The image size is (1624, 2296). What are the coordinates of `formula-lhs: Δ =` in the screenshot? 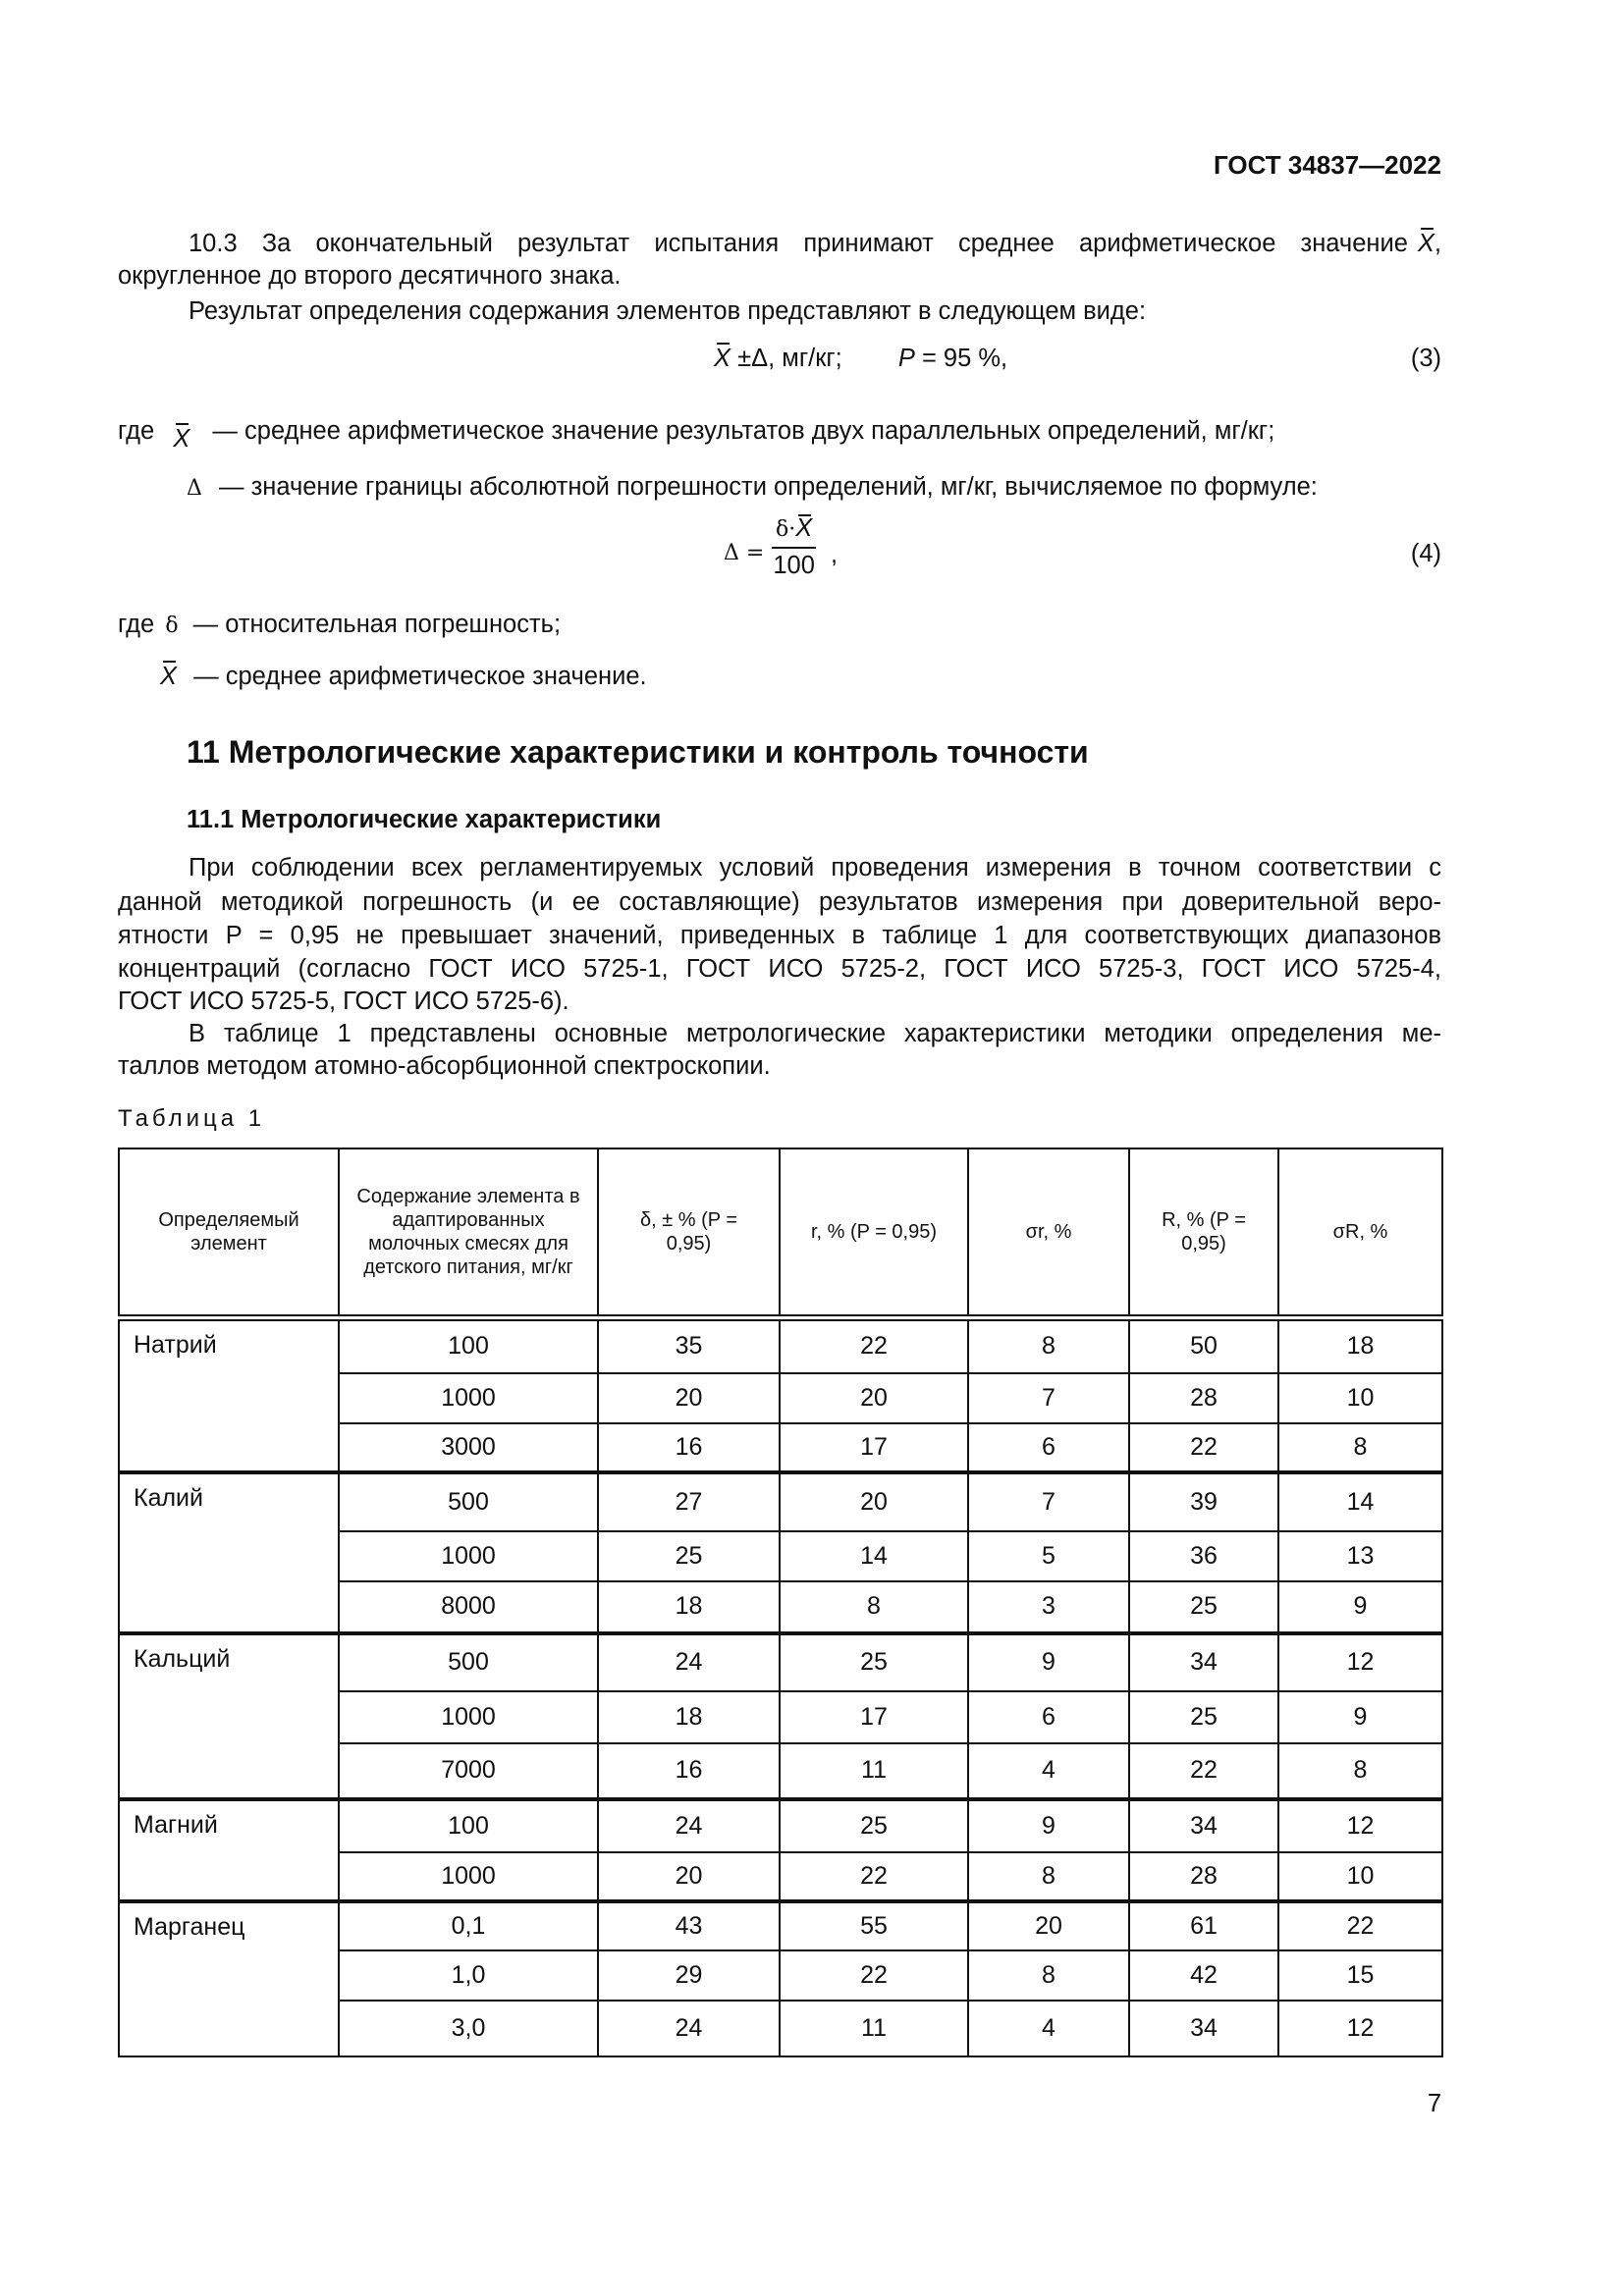 It's located at (744, 553).